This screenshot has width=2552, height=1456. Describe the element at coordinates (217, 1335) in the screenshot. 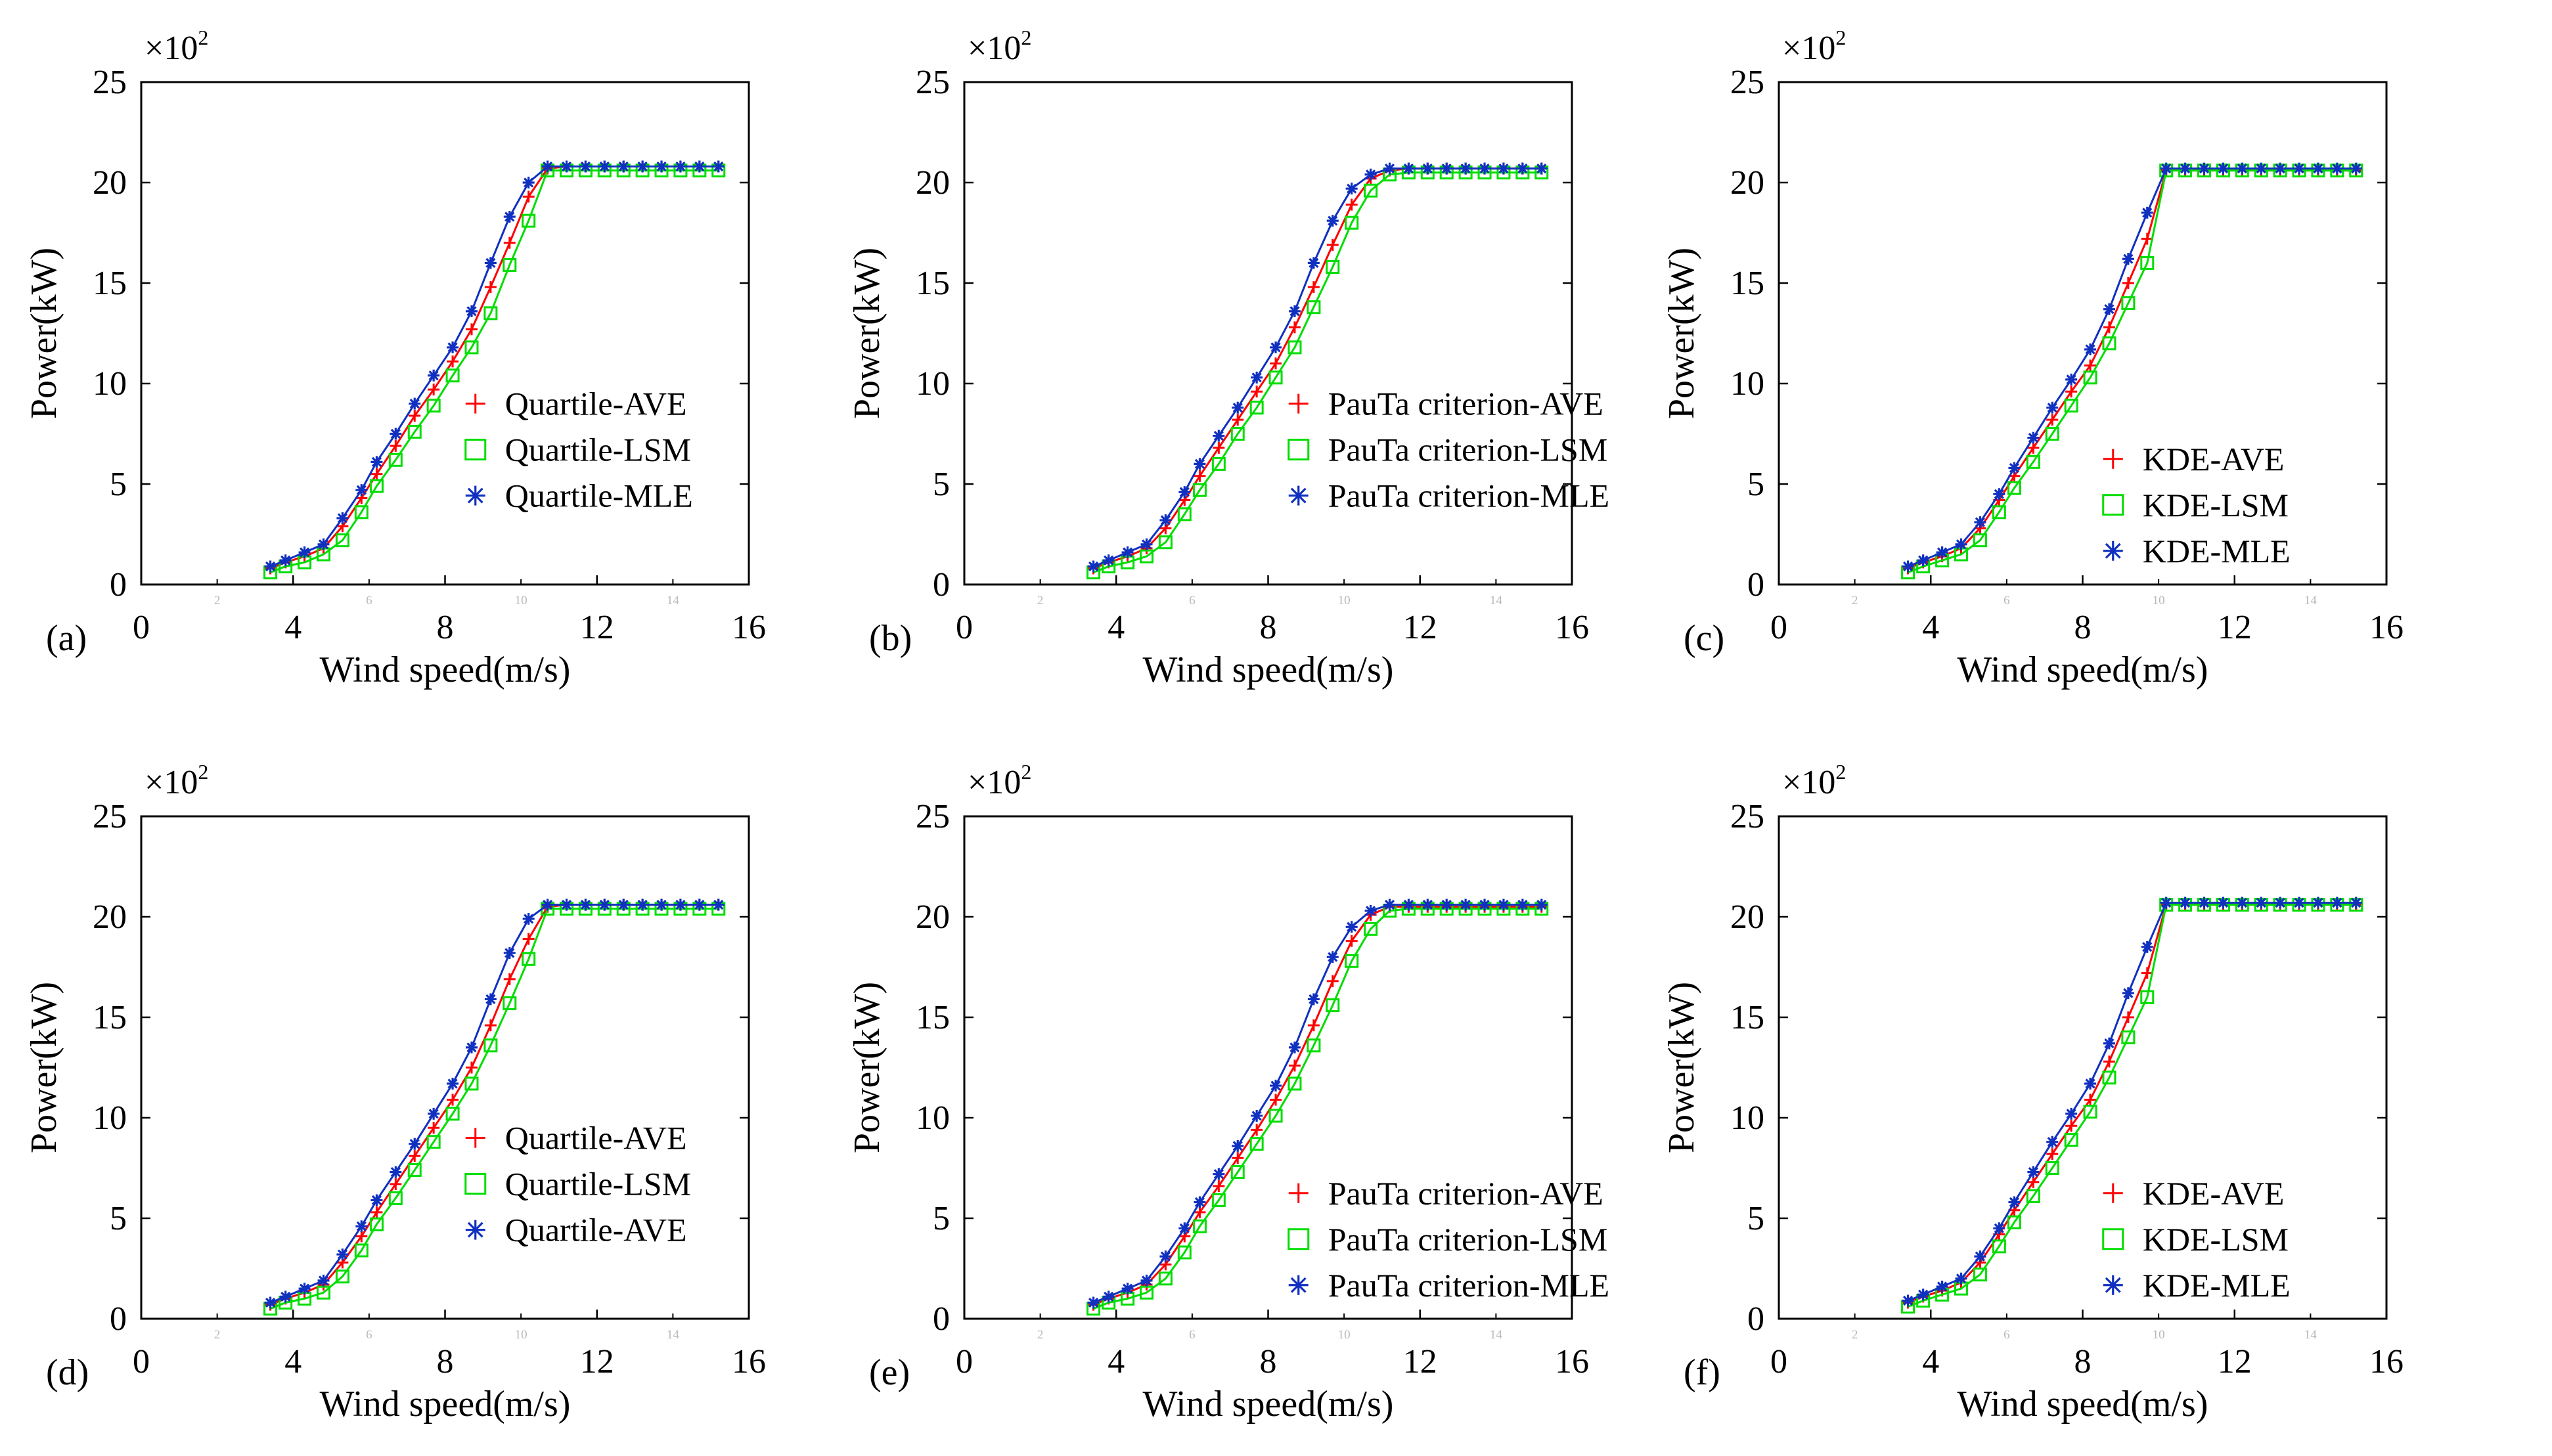

I see `x-minor-tick-label: 2` at that location.